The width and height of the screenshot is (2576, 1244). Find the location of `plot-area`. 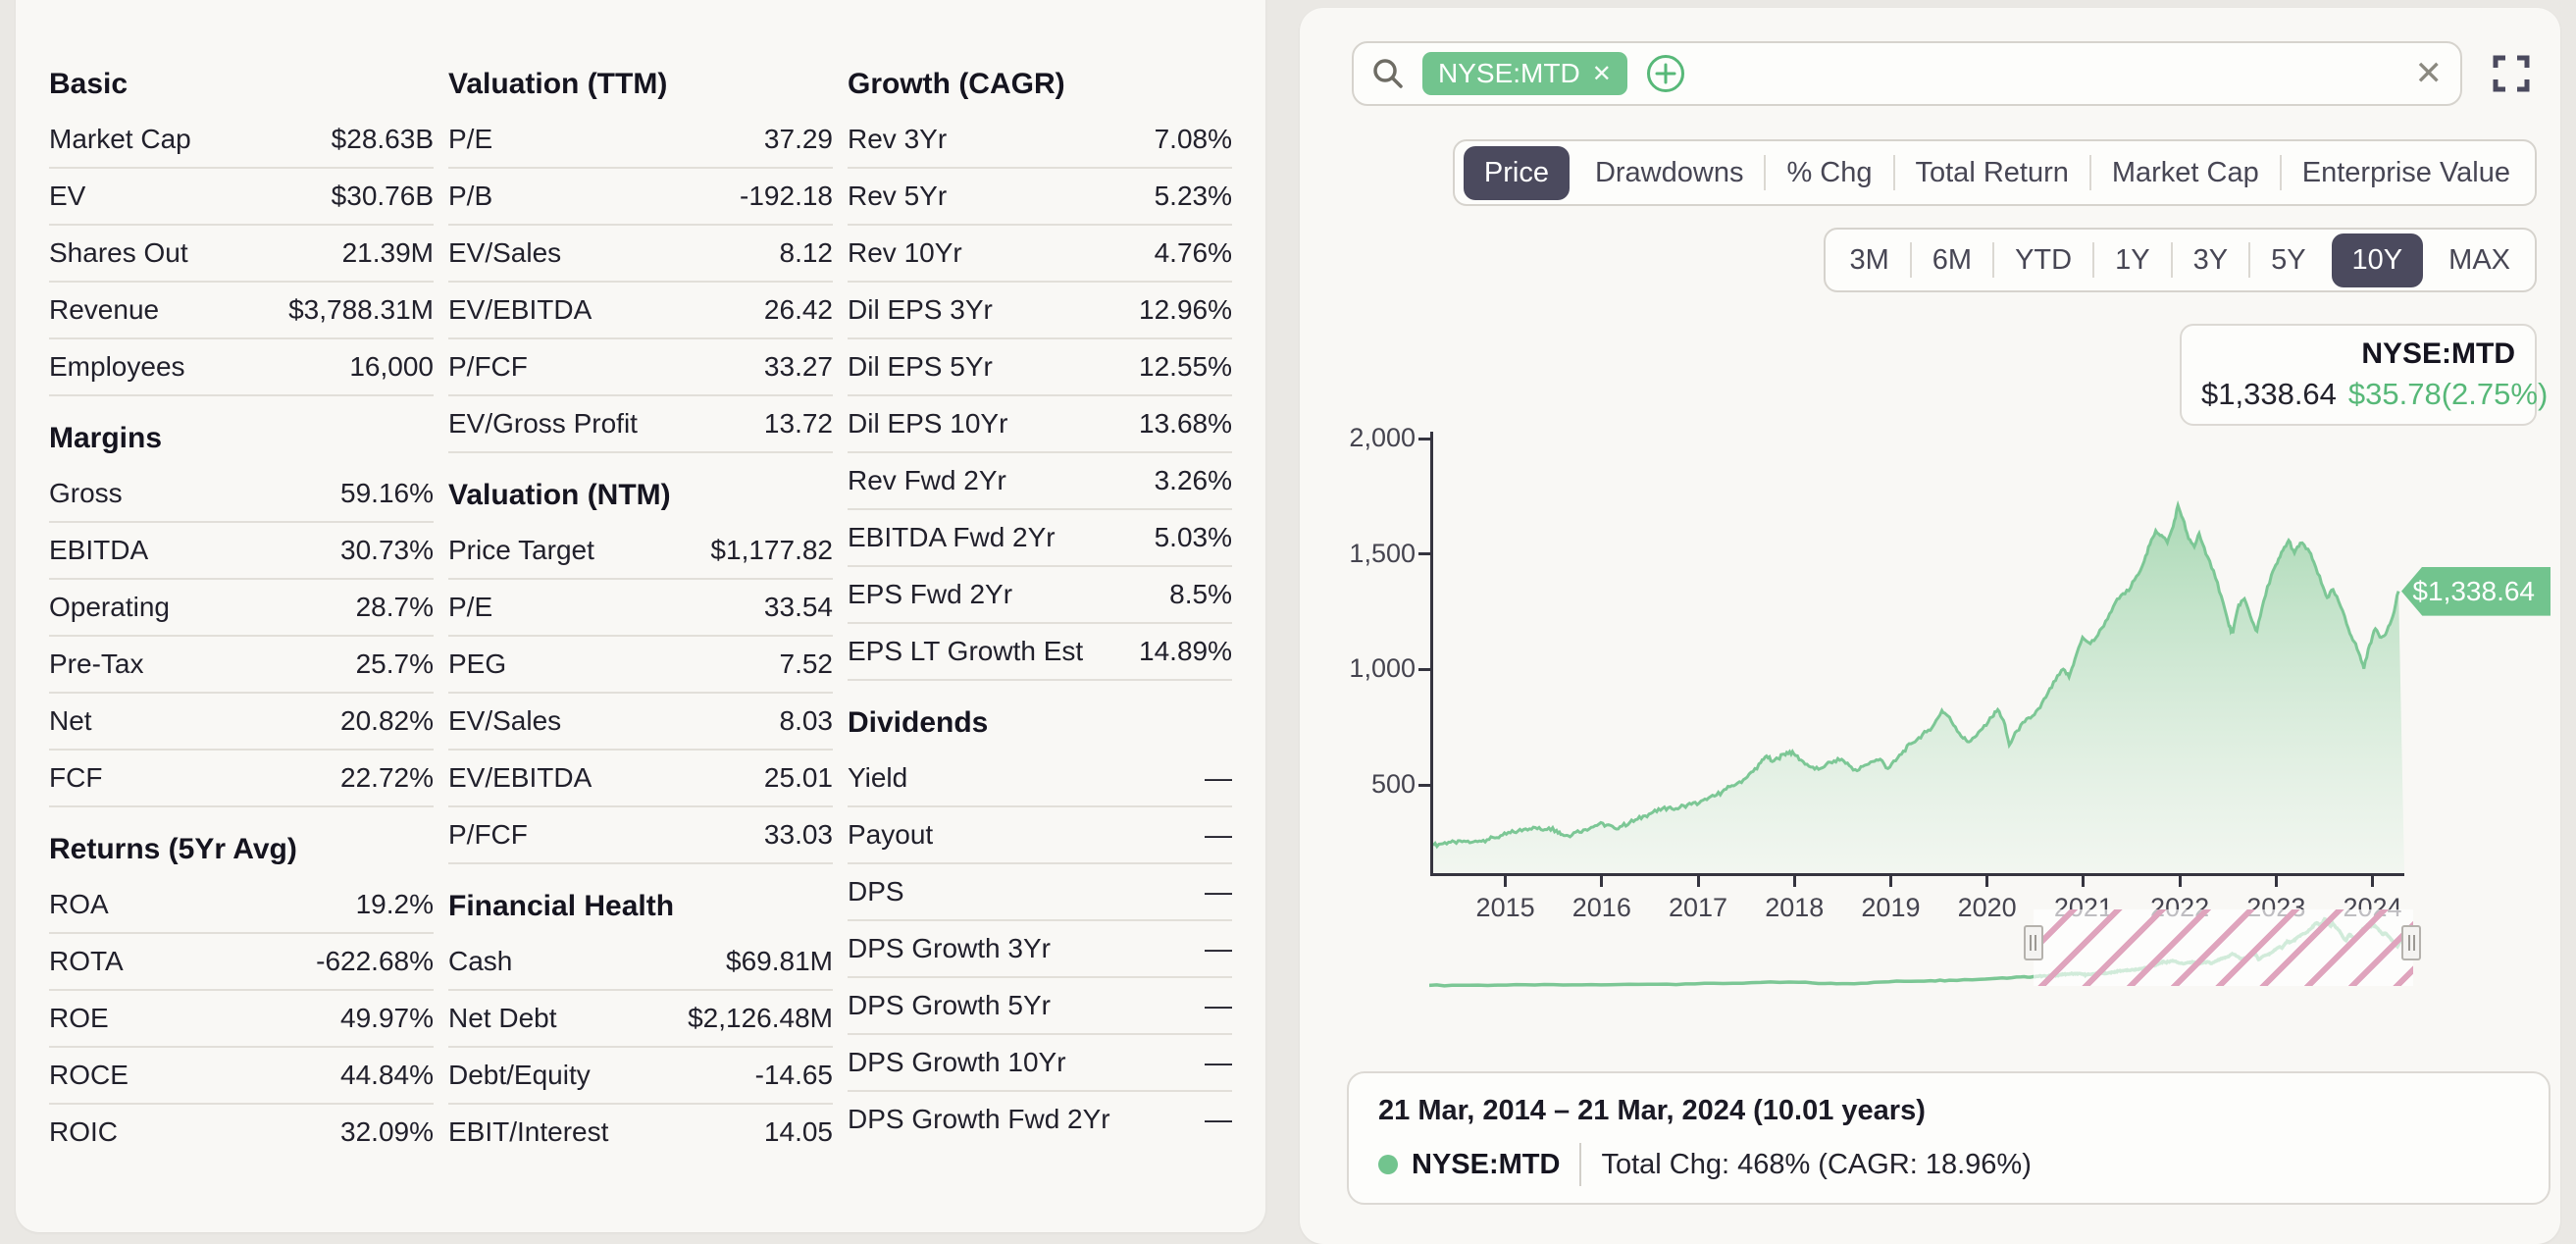

plot-area is located at coordinates (1917, 654).